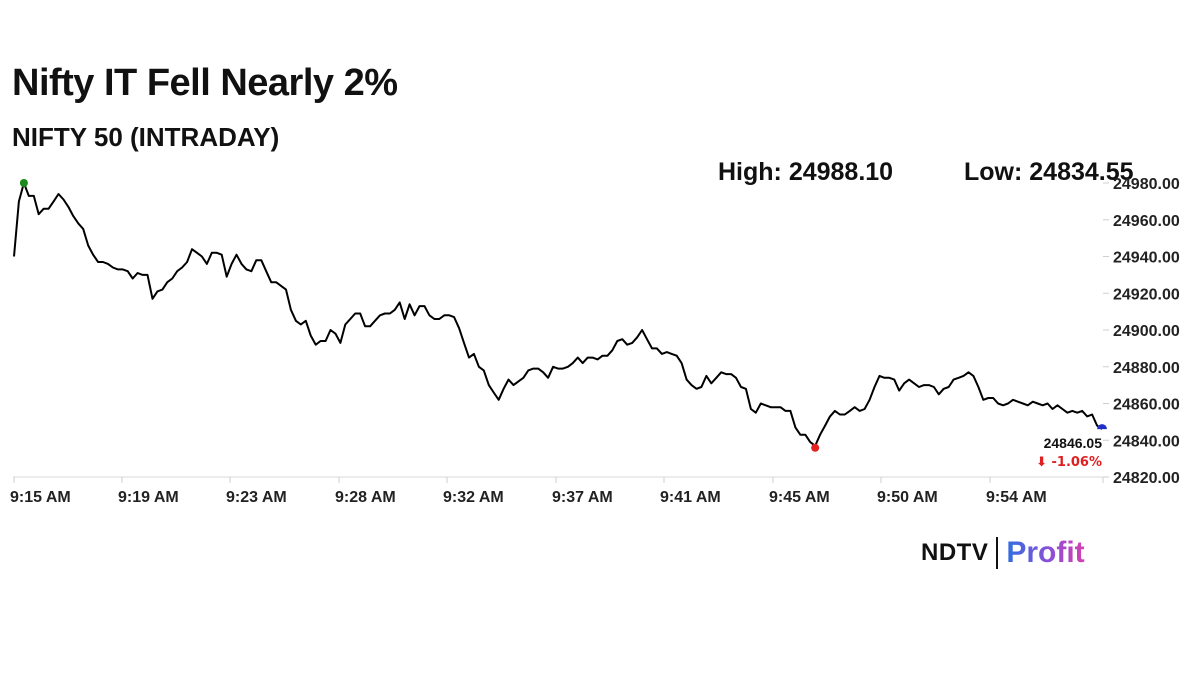 The height and width of the screenshot is (675, 1200). I want to click on x-tick-label: 9:15 AM, so click(40, 497).